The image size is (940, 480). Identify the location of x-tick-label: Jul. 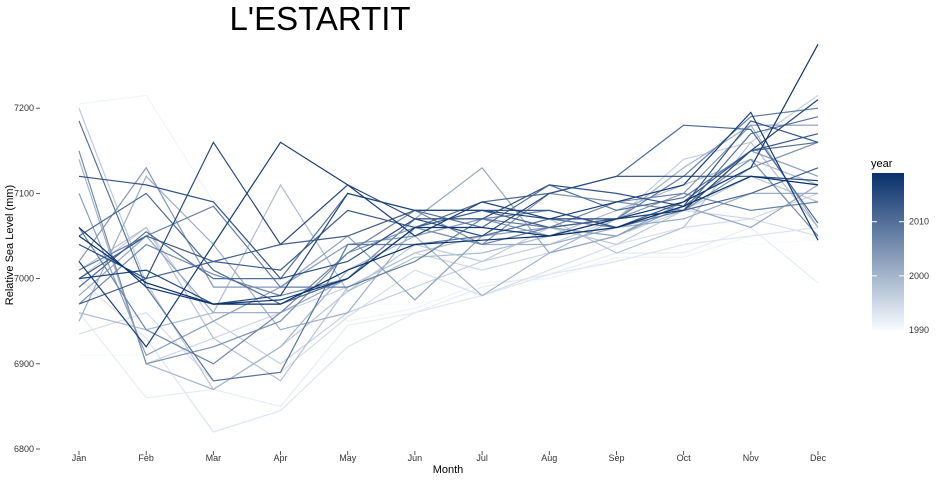
(482, 458).